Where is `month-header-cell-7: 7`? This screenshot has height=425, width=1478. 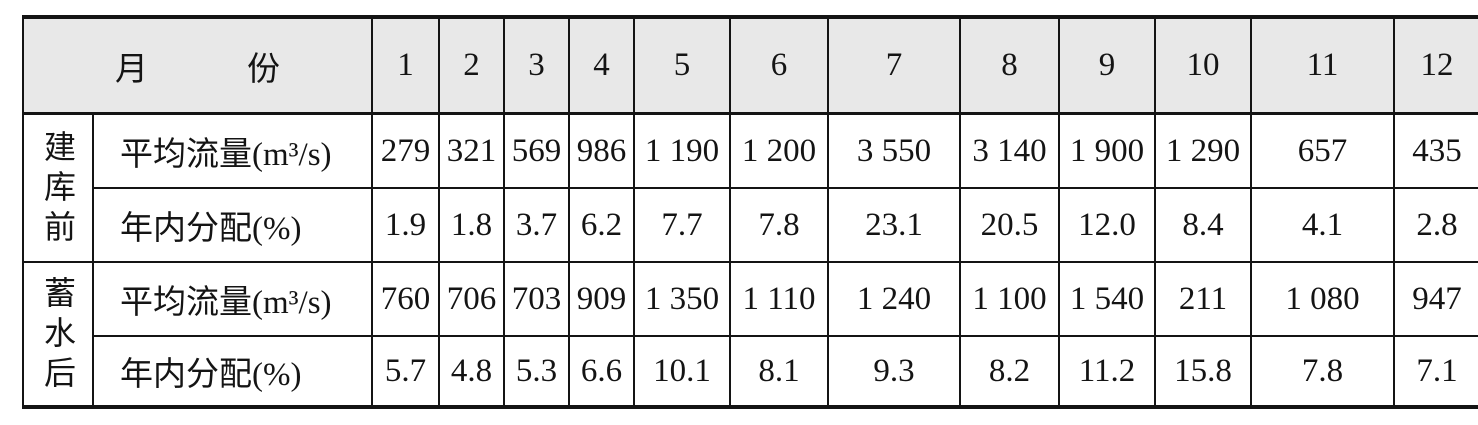 month-header-cell-7: 7 is located at coordinates (894, 65).